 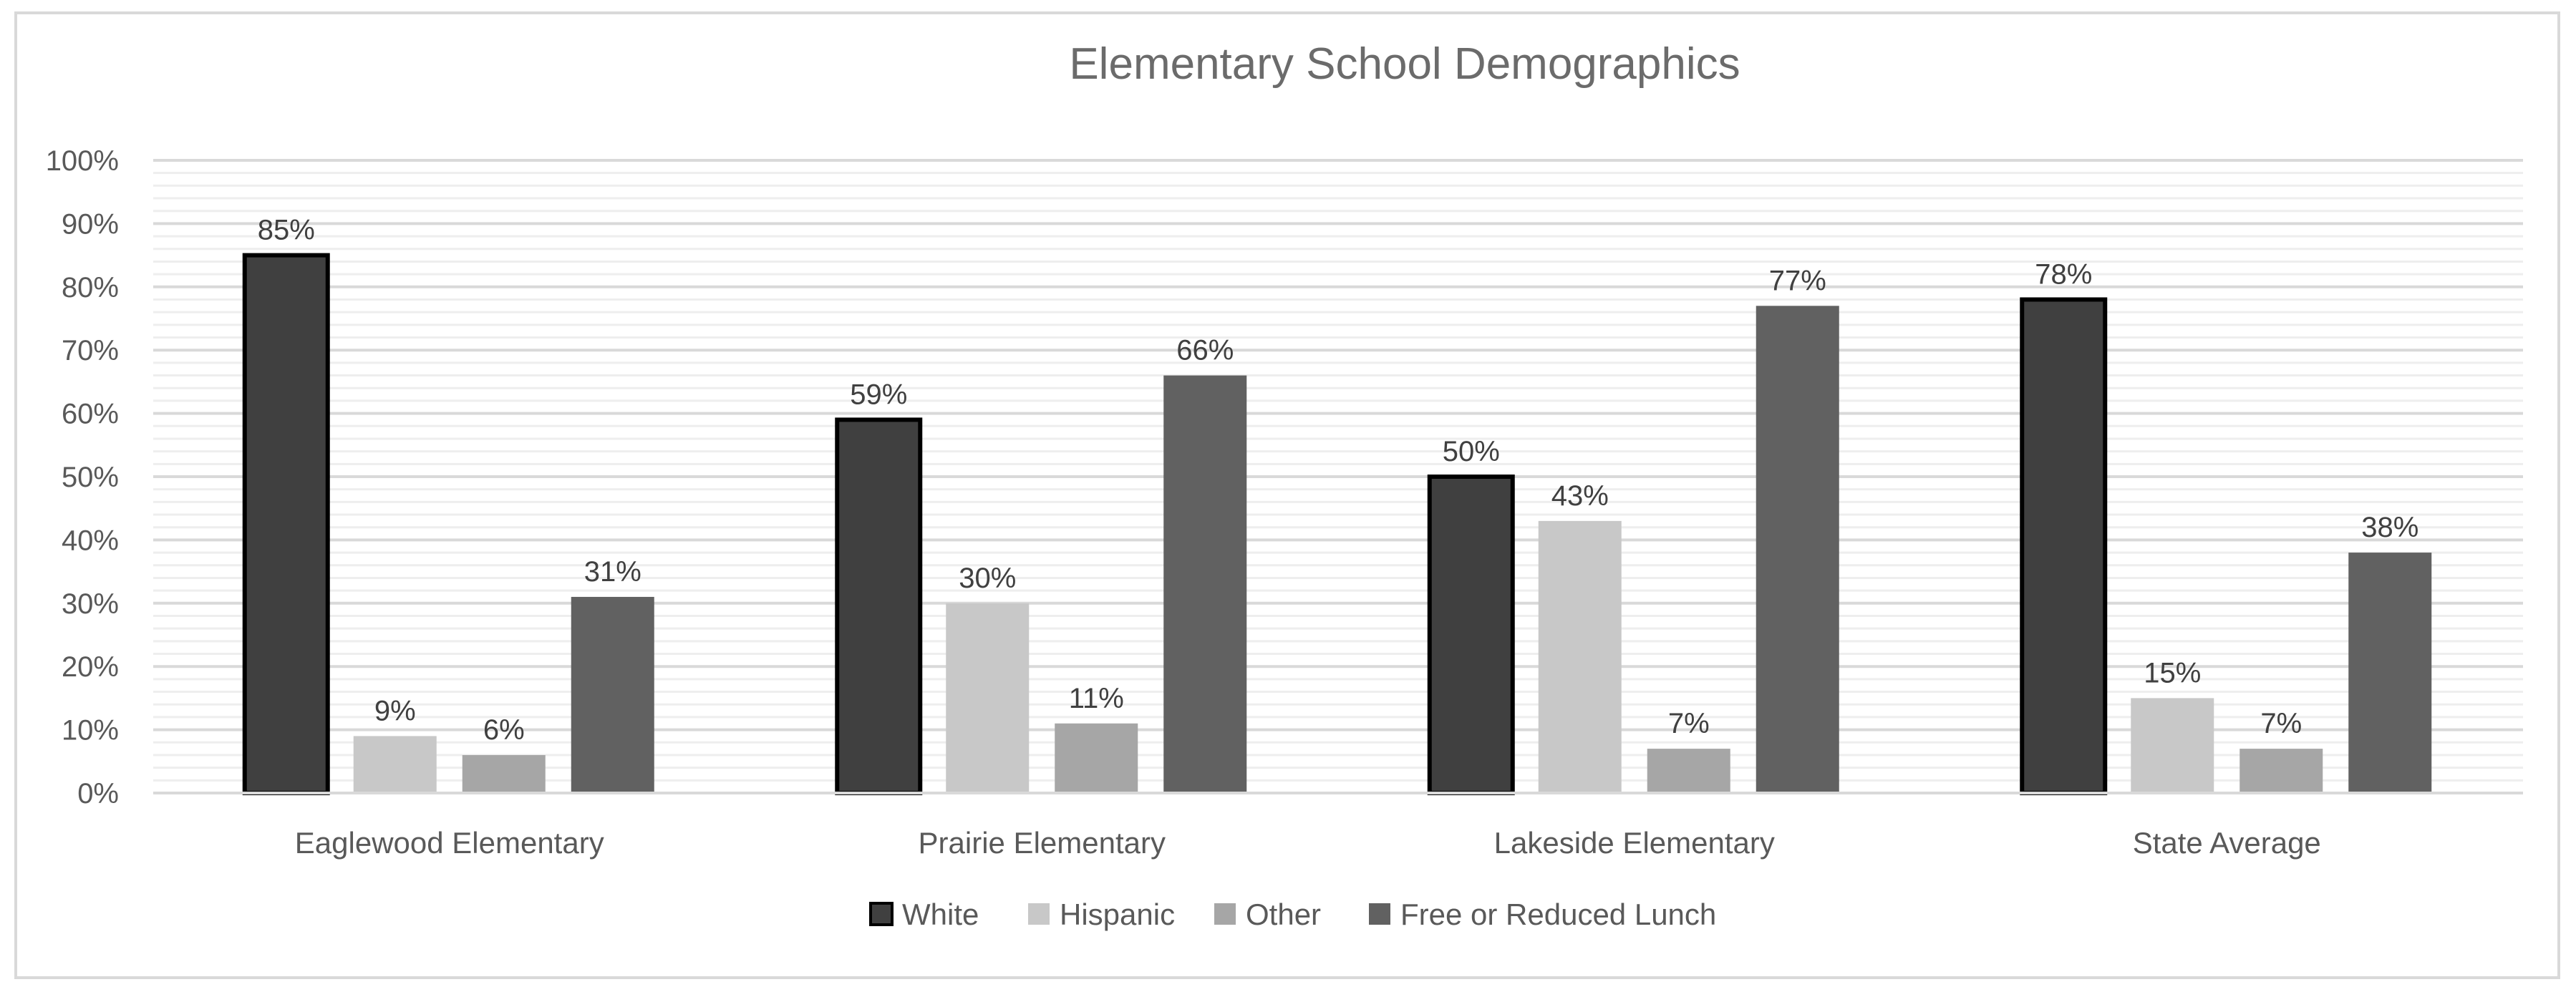 What do you see at coordinates (988, 579) in the screenshot?
I see `data-label: 30%` at bounding box center [988, 579].